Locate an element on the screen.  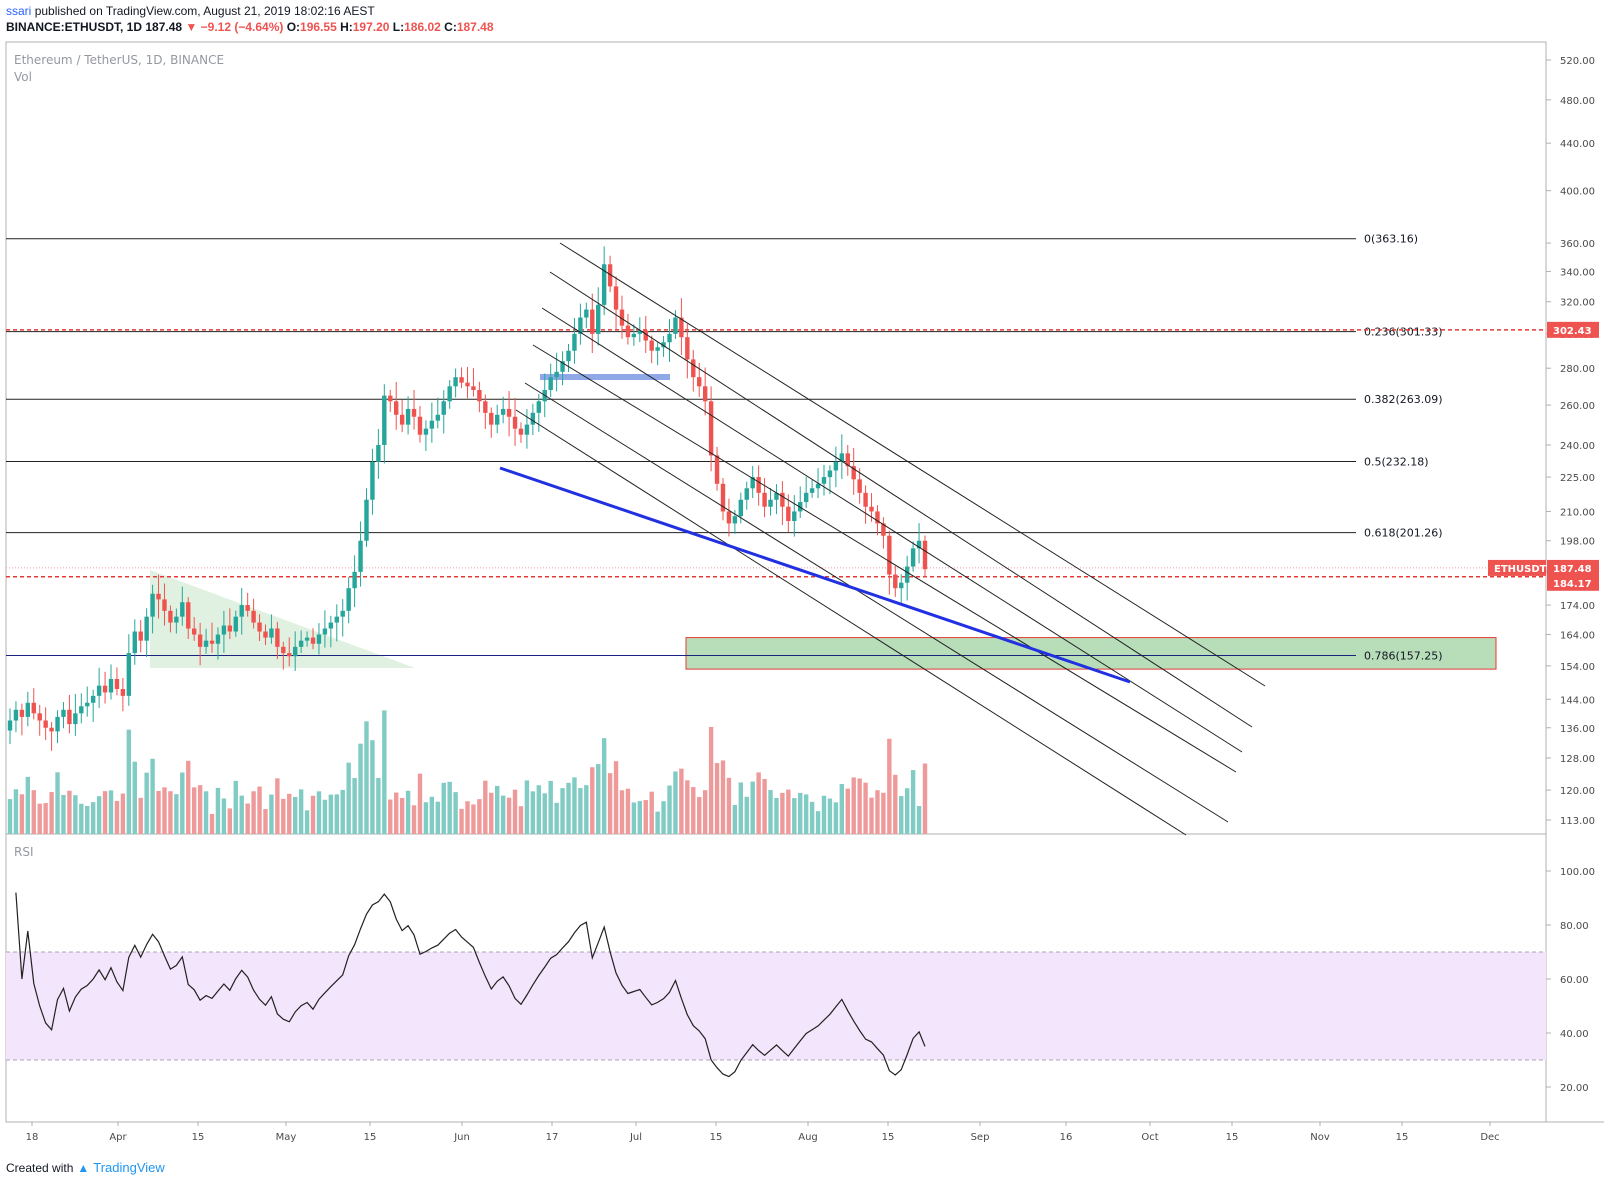
price-tick-label: 113.00 is located at coordinates (1577, 821).